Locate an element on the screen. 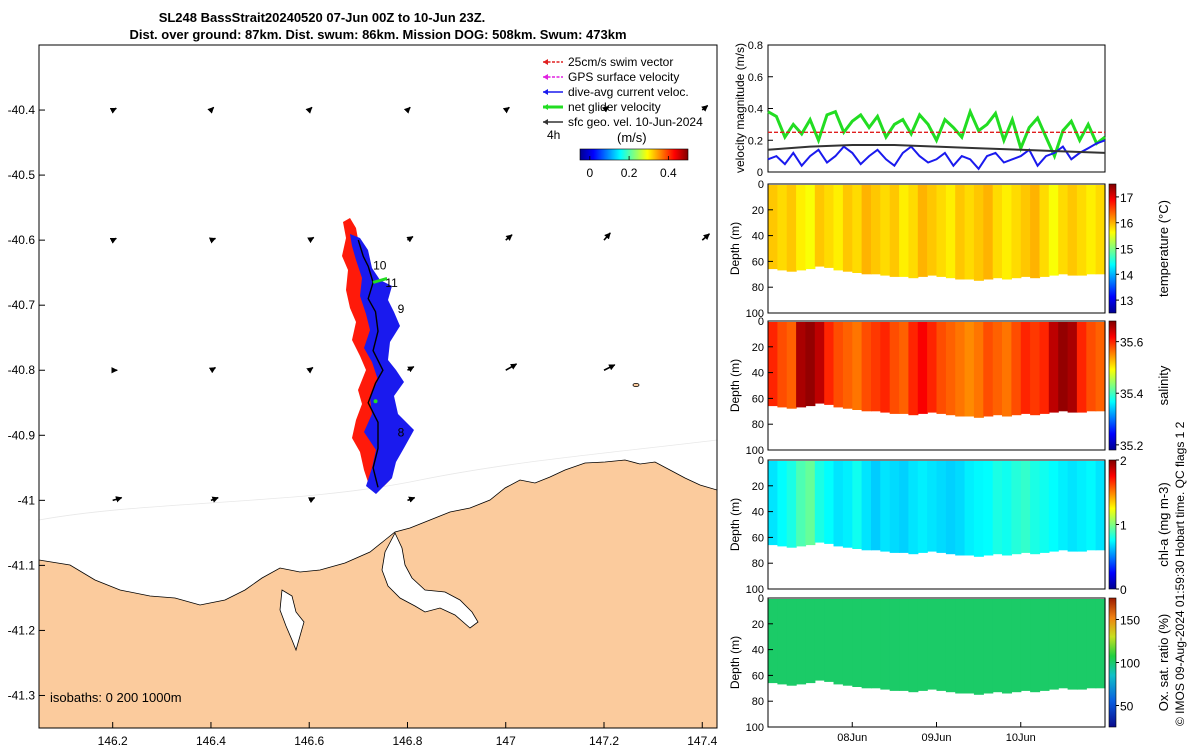 The height and width of the screenshot is (750, 1200). profile-colorbar-tick-label: 14 is located at coordinates (1127, 275).